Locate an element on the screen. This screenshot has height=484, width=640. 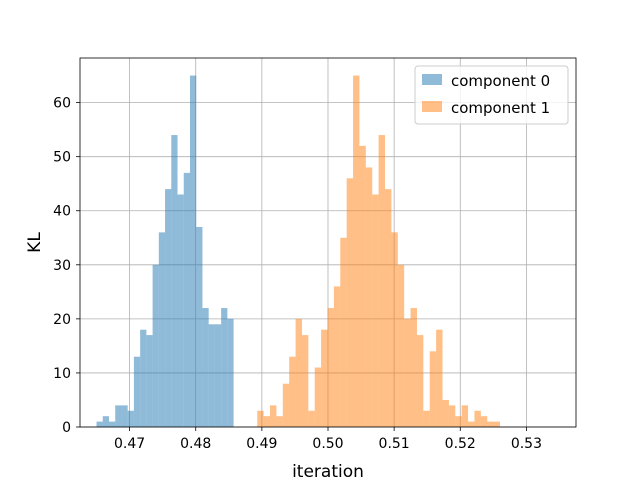
y-tick-label-4: 40 is located at coordinates (62, 212).